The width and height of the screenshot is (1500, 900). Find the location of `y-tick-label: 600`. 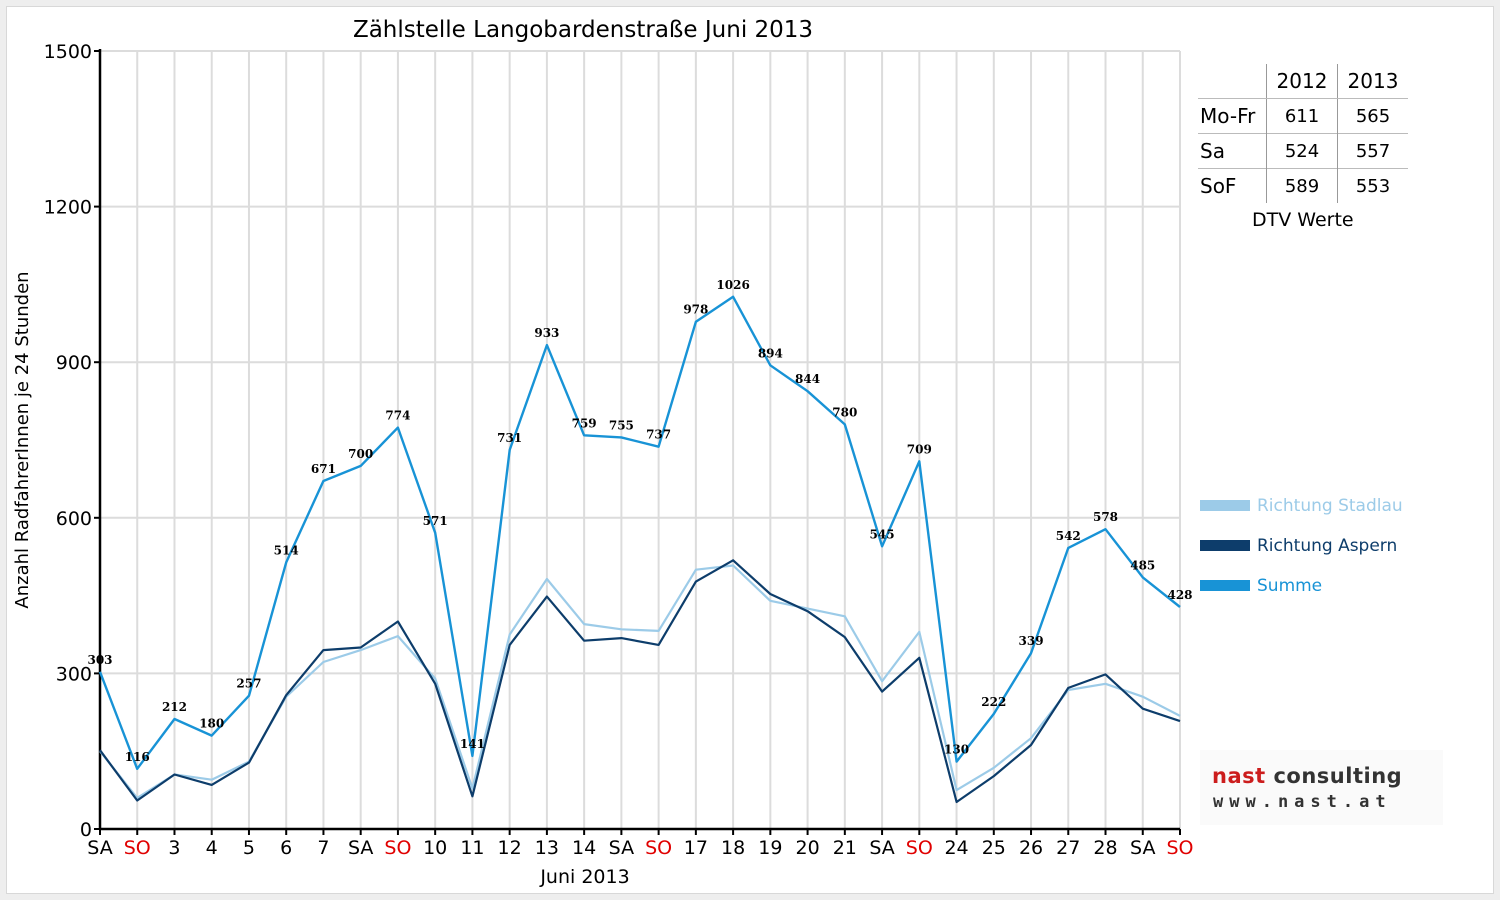

y-tick-label: 600 is located at coordinates (74, 519).